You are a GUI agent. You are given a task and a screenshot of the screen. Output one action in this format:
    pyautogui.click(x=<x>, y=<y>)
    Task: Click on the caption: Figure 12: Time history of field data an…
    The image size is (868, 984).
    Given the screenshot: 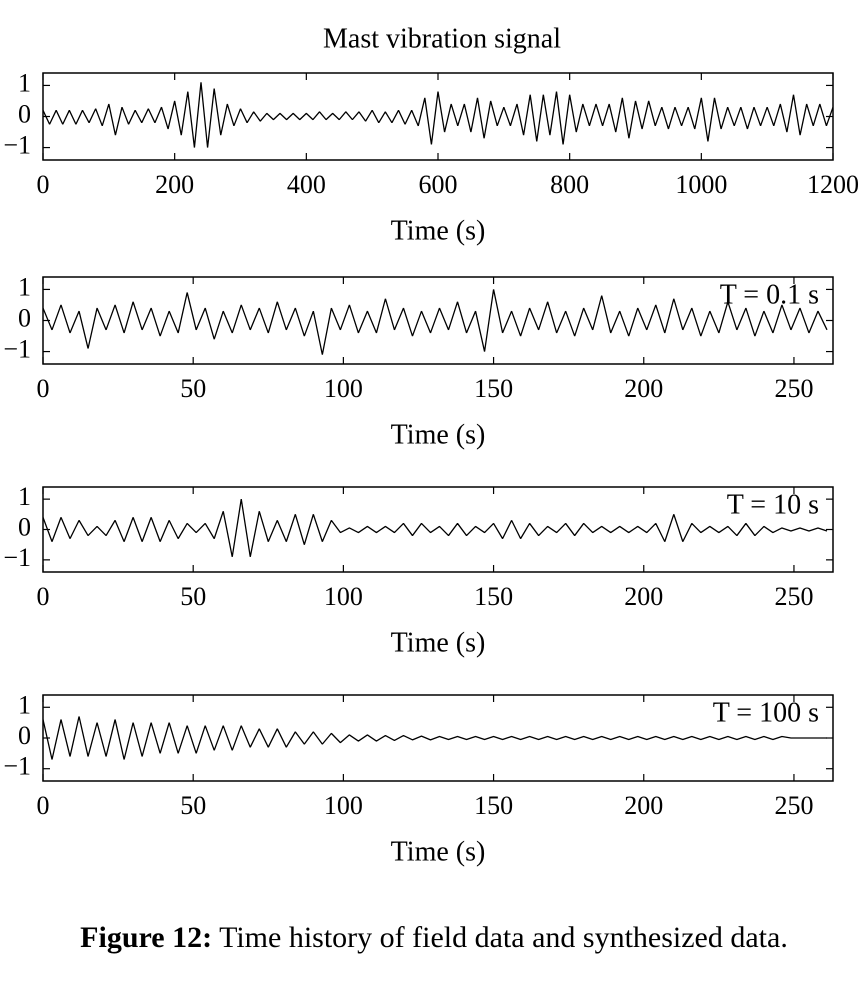 What is the action you would take?
    pyautogui.click(x=434, y=937)
    